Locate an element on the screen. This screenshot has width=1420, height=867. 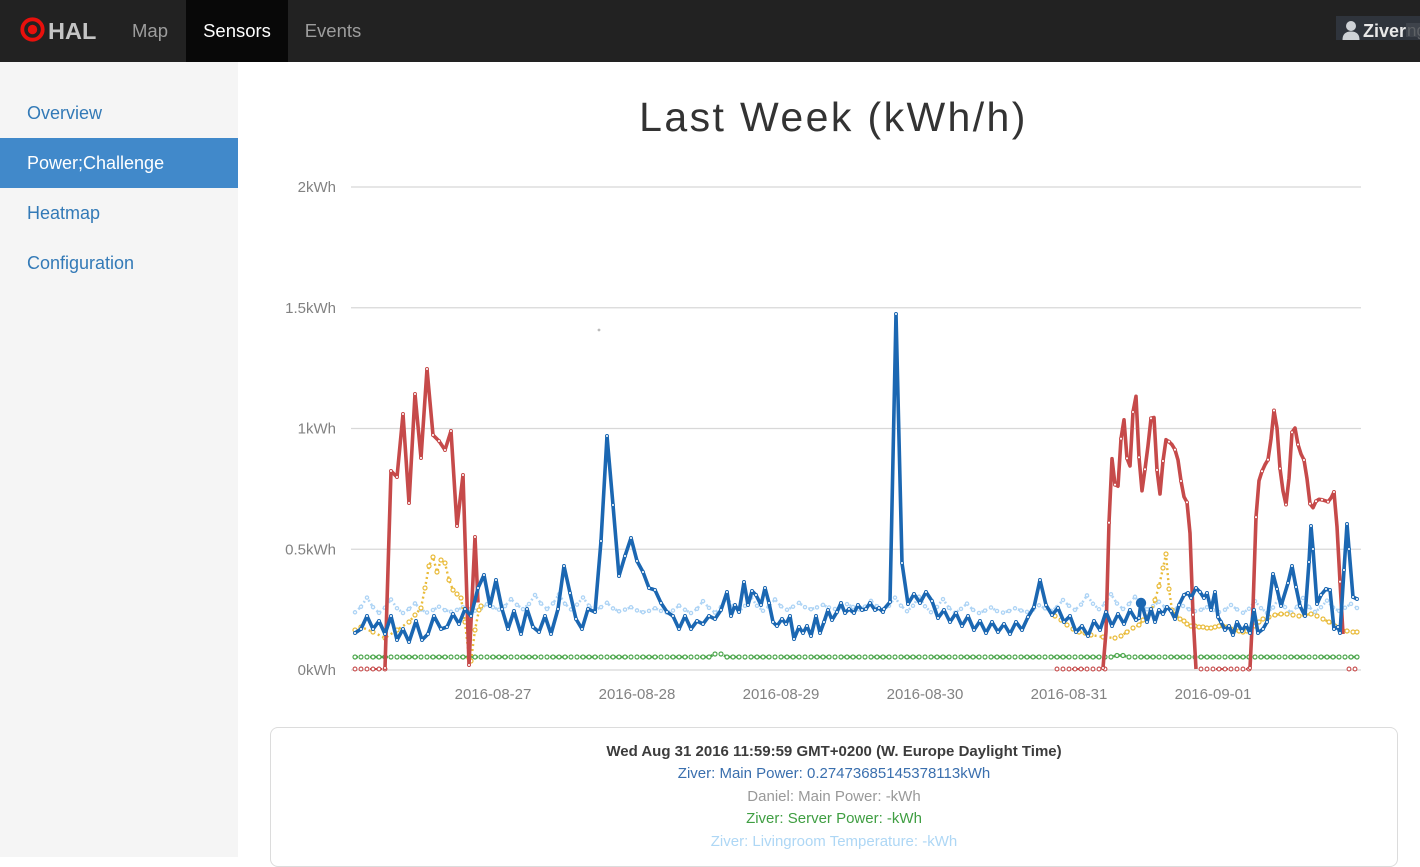
svg-text: 2016-09-01 is located at coordinates (1213, 694).